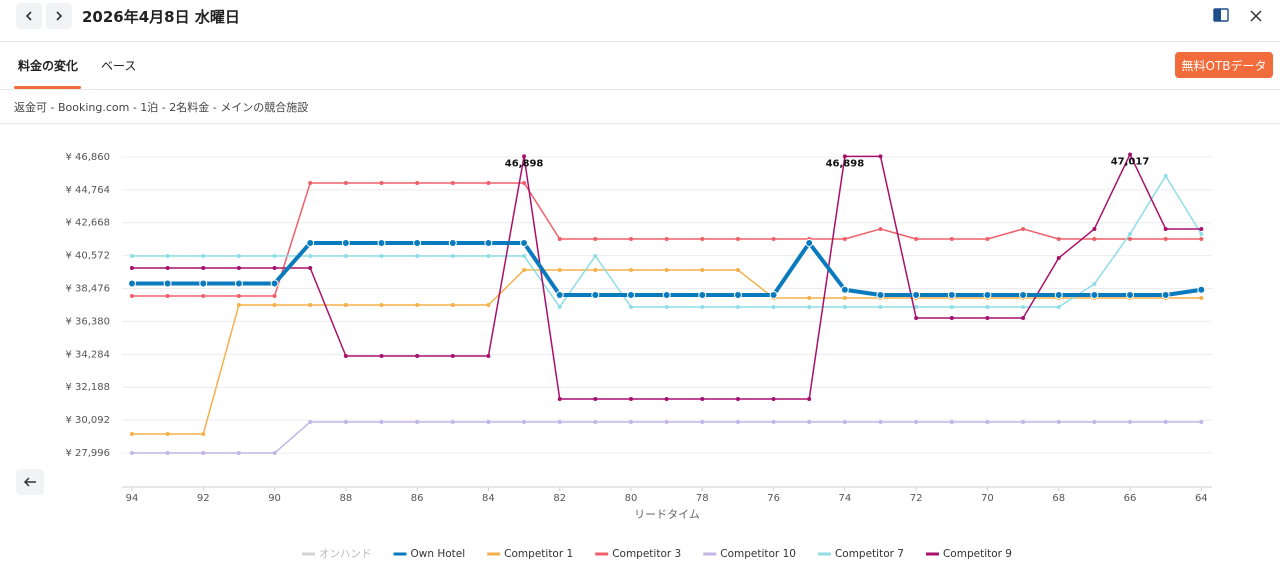 The height and width of the screenshot is (573, 1280). Describe the element at coordinates (87, 256) in the screenshot. I see `y-tick-label: ¥ 40,572` at that location.